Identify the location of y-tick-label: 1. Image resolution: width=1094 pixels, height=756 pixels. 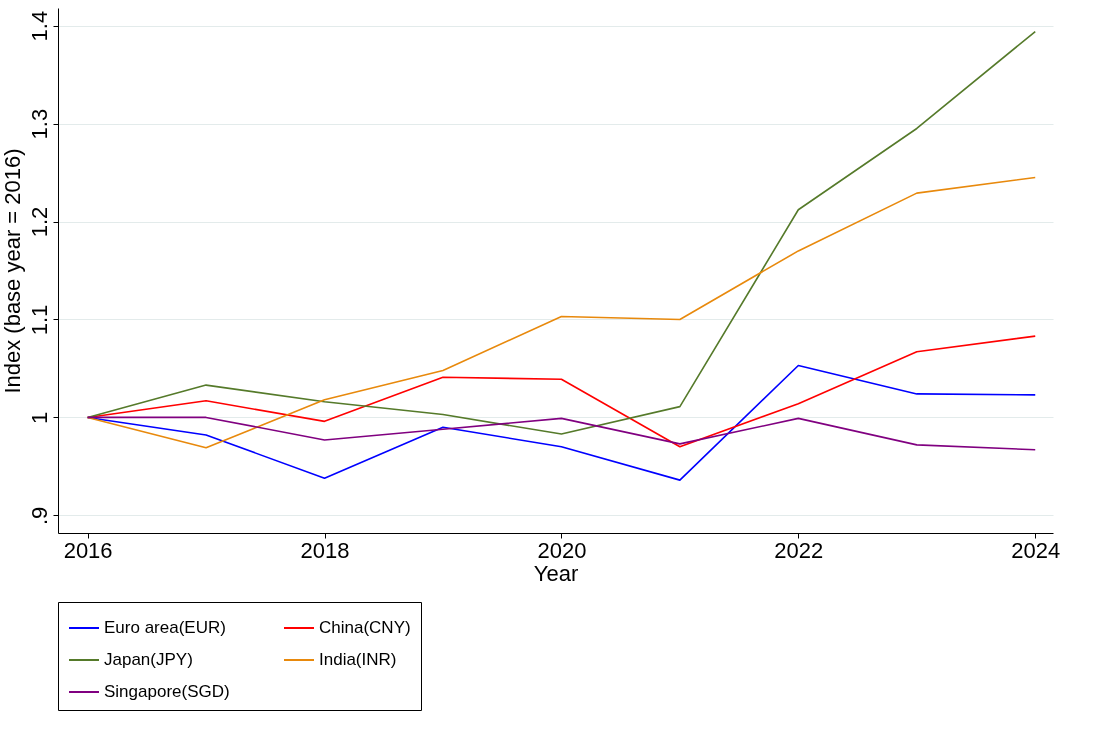
(39, 418).